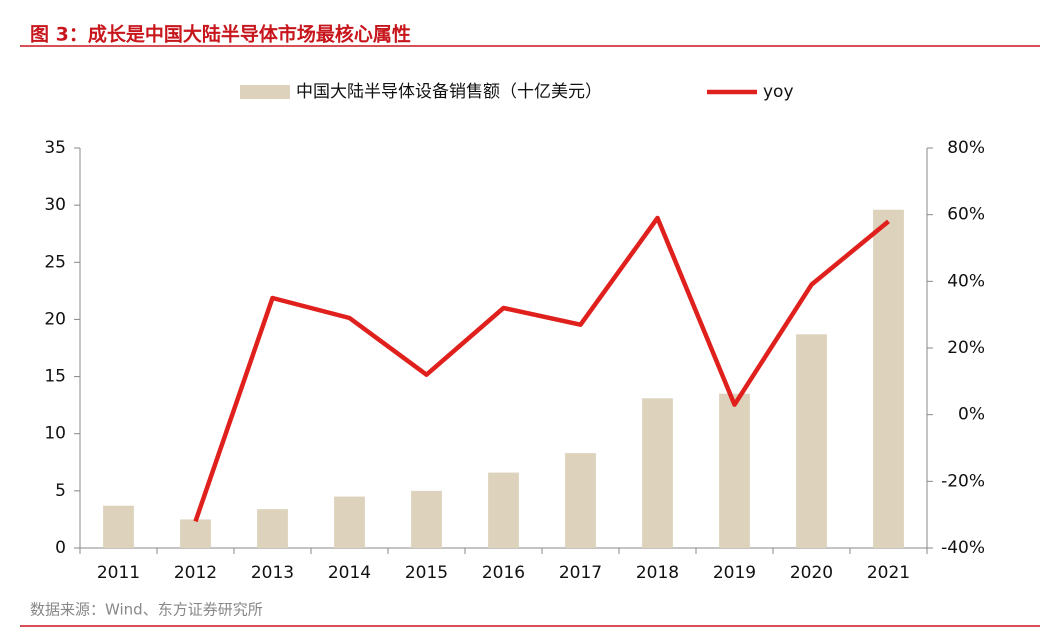  I want to click on x-tick-label: 2012, so click(195, 573).